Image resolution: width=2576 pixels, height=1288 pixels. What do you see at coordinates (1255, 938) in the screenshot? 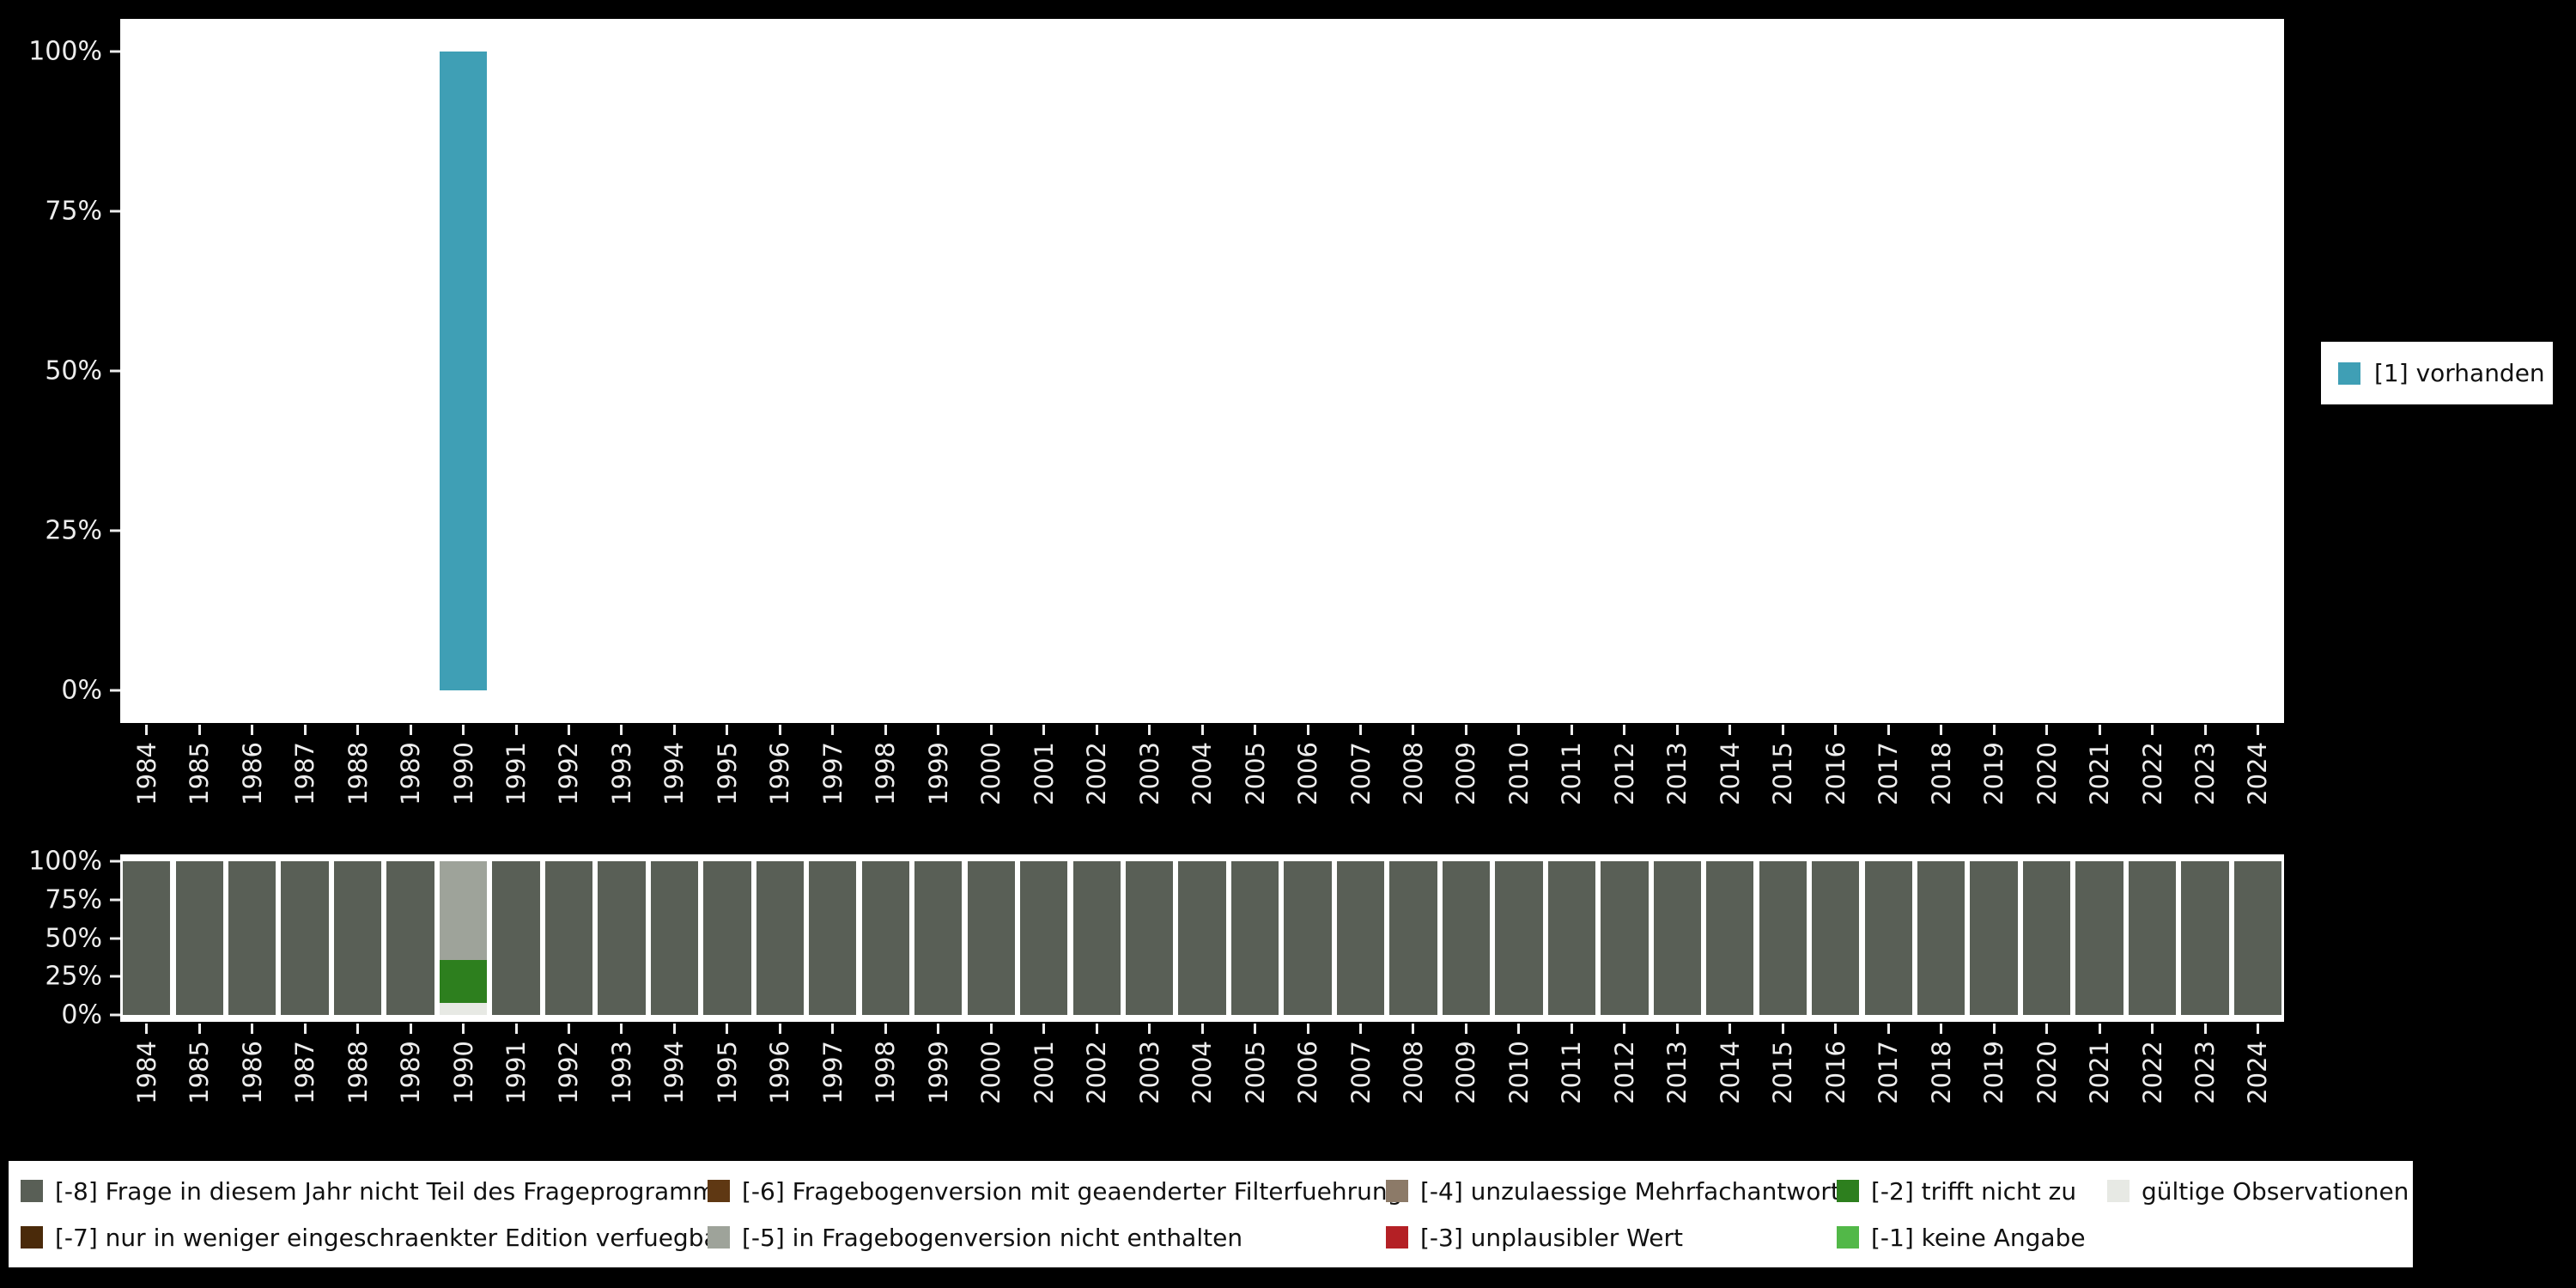
I see `bar-2005` at bounding box center [1255, 938].